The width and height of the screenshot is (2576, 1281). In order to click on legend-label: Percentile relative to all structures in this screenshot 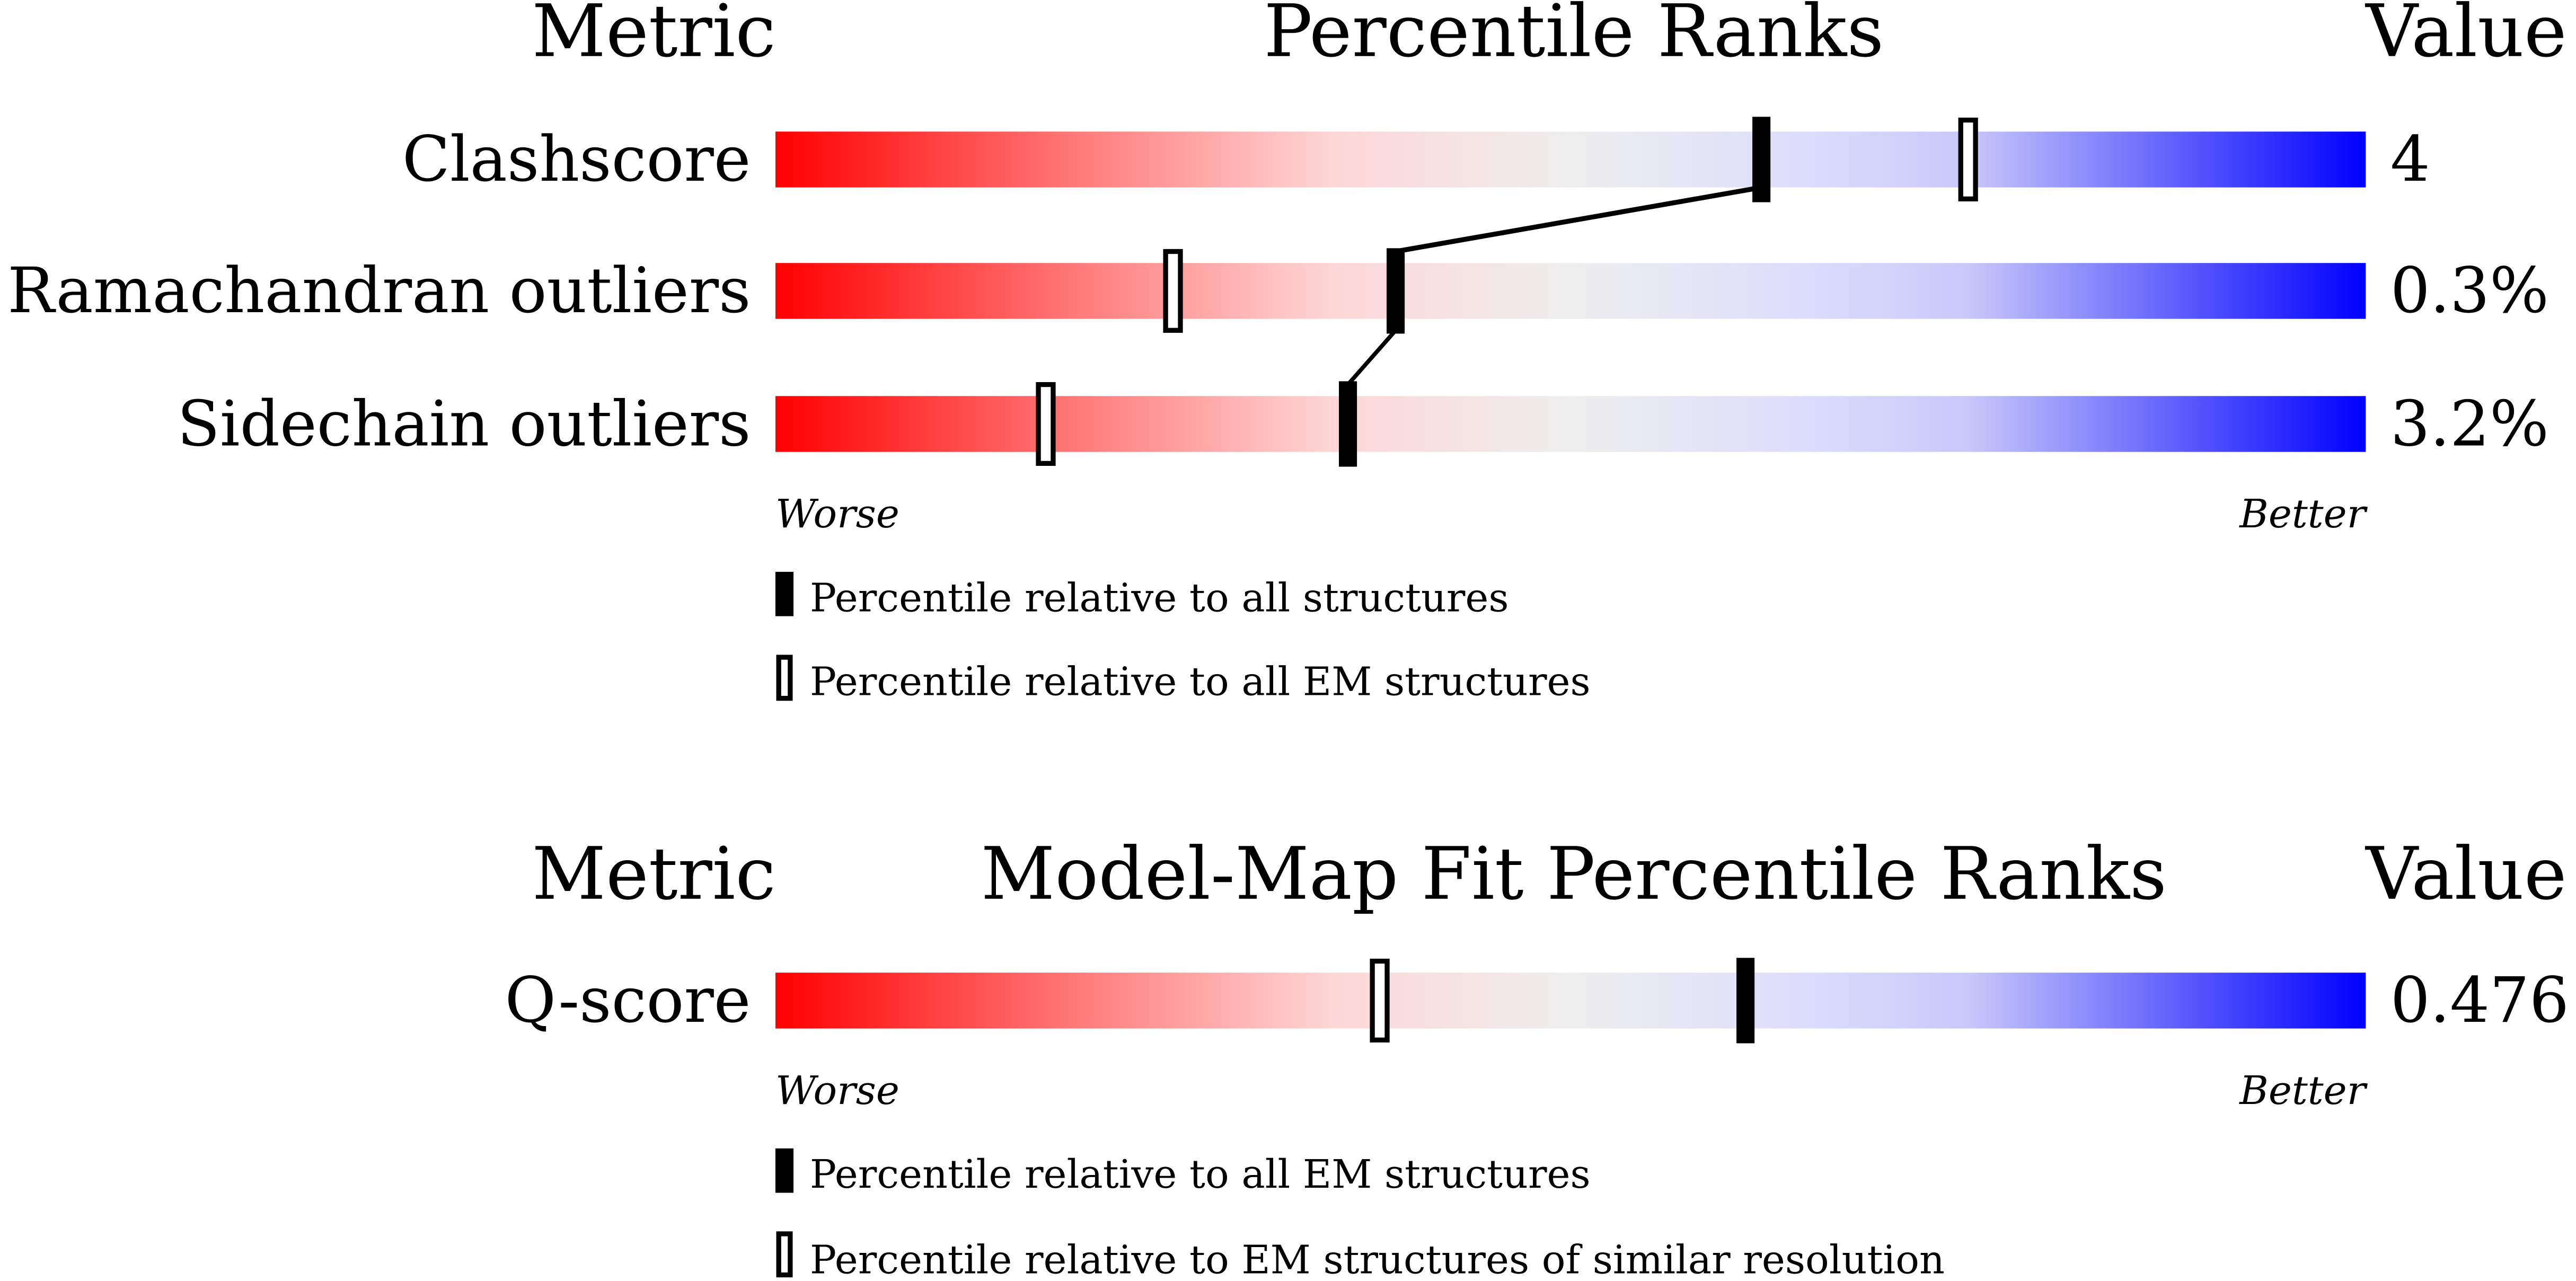, I will do `click(1159, 598)`.